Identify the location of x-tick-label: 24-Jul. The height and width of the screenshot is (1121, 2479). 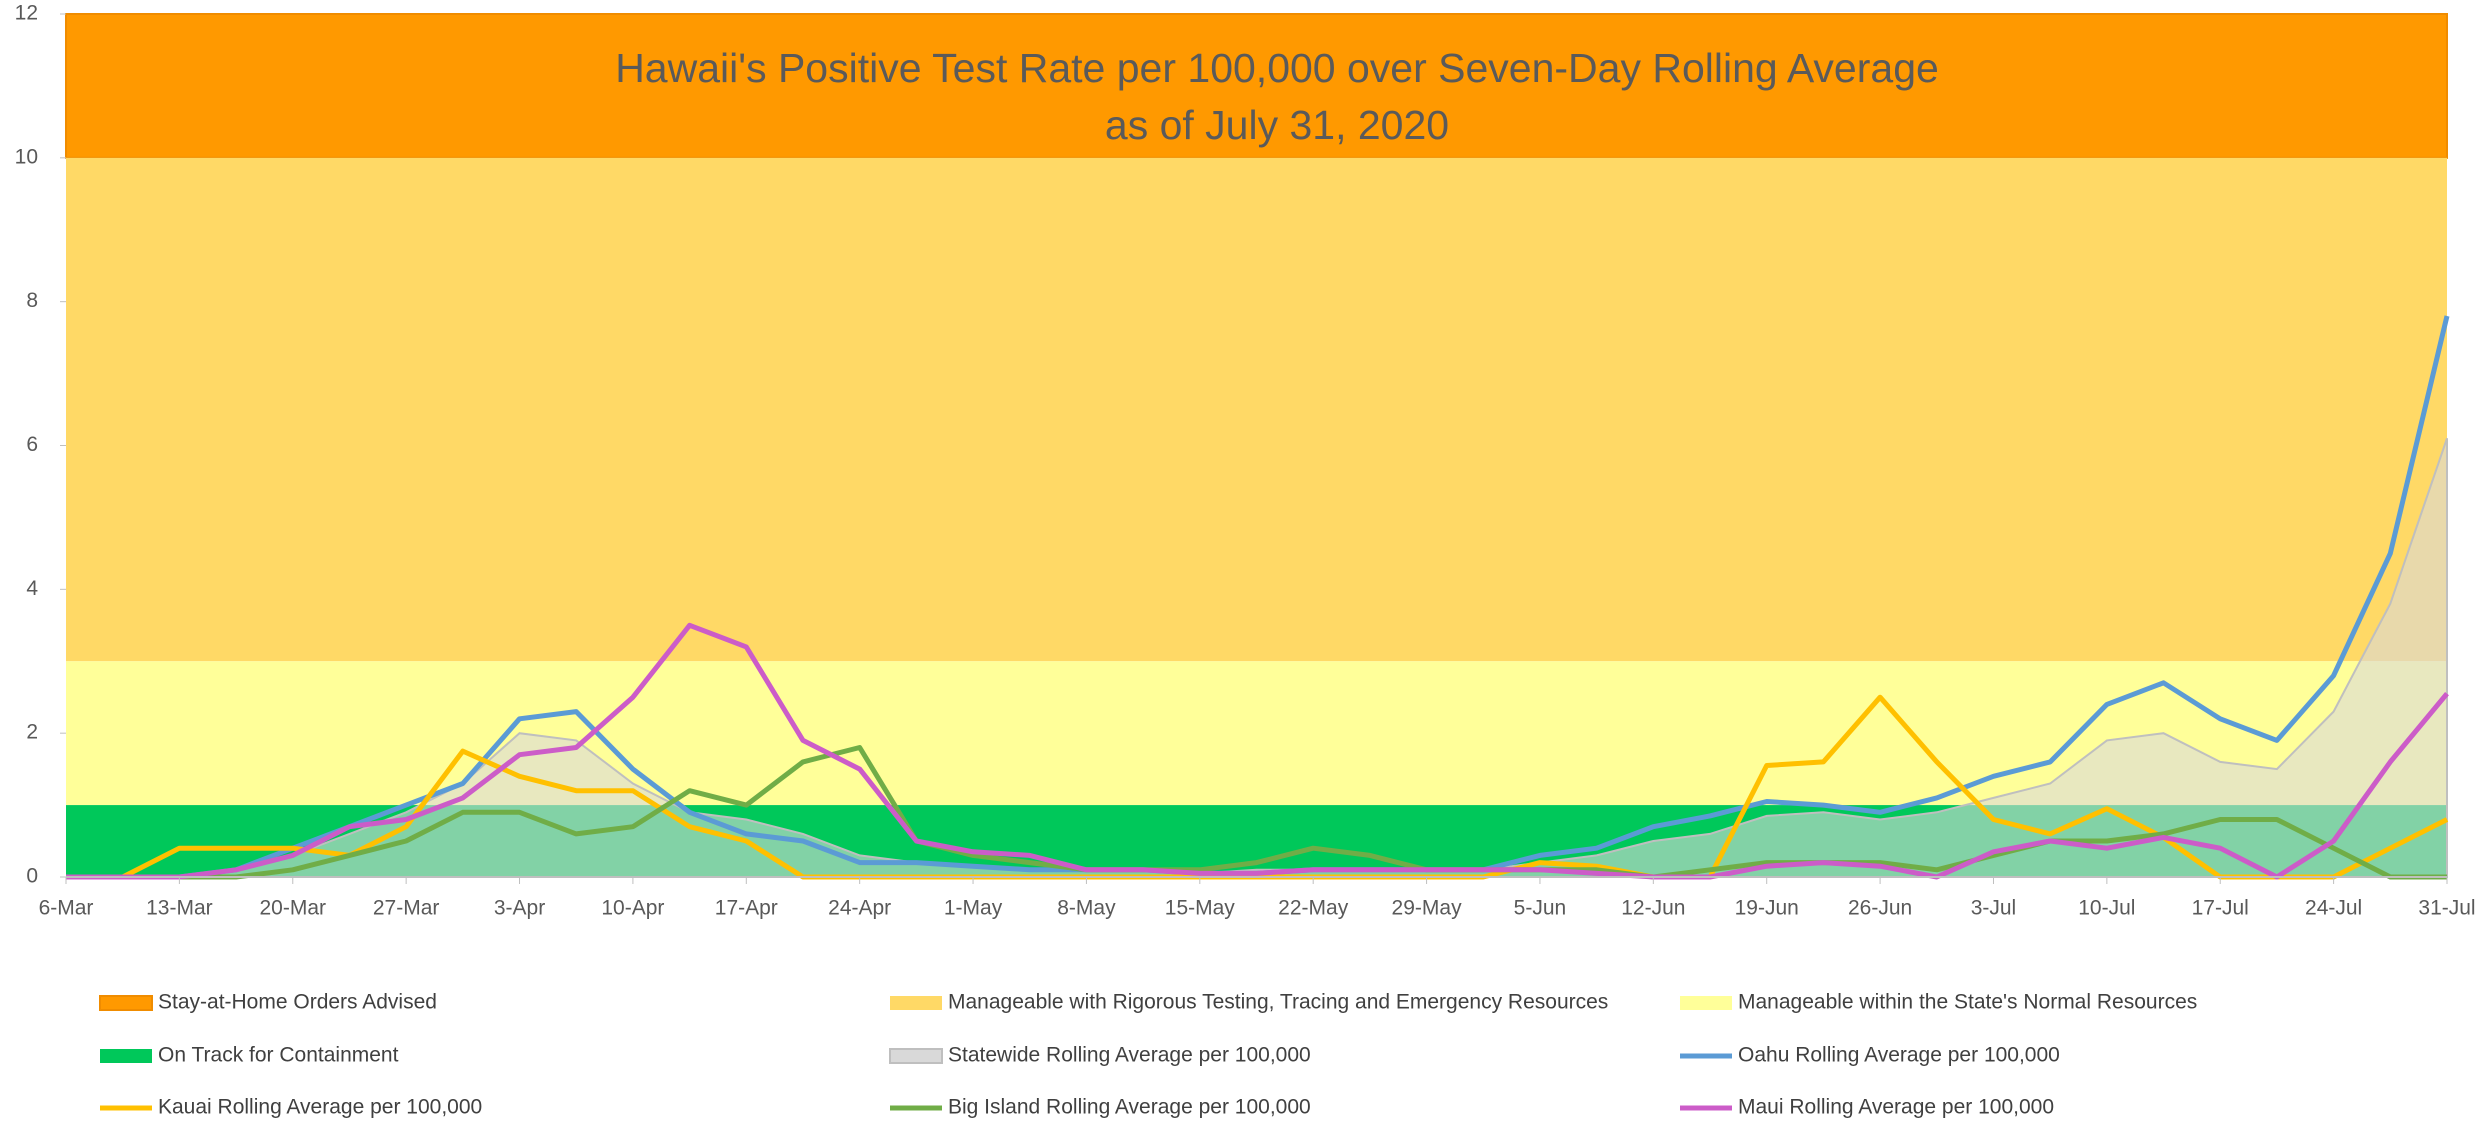
(2333, 908).